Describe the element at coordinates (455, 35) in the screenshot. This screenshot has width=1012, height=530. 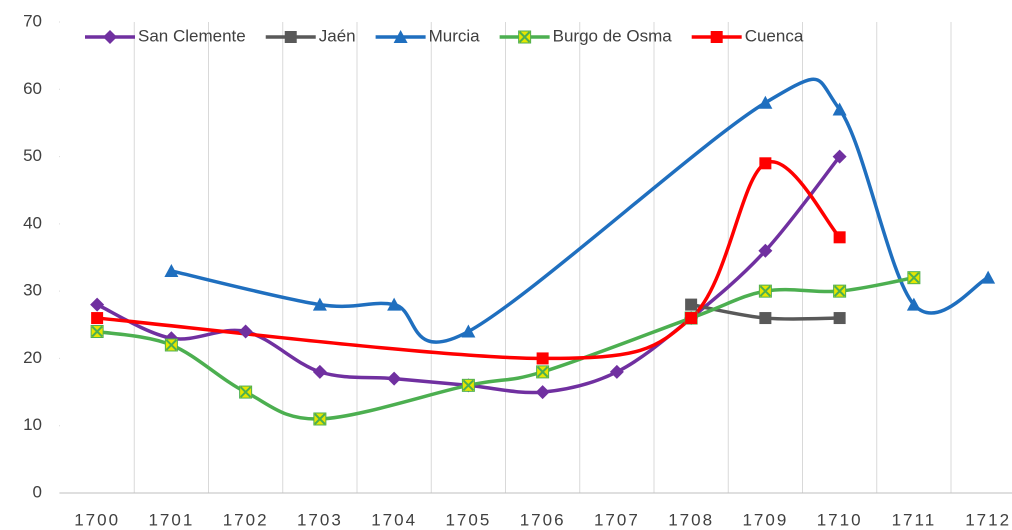
I see `legend-label: Murcia` at that location.